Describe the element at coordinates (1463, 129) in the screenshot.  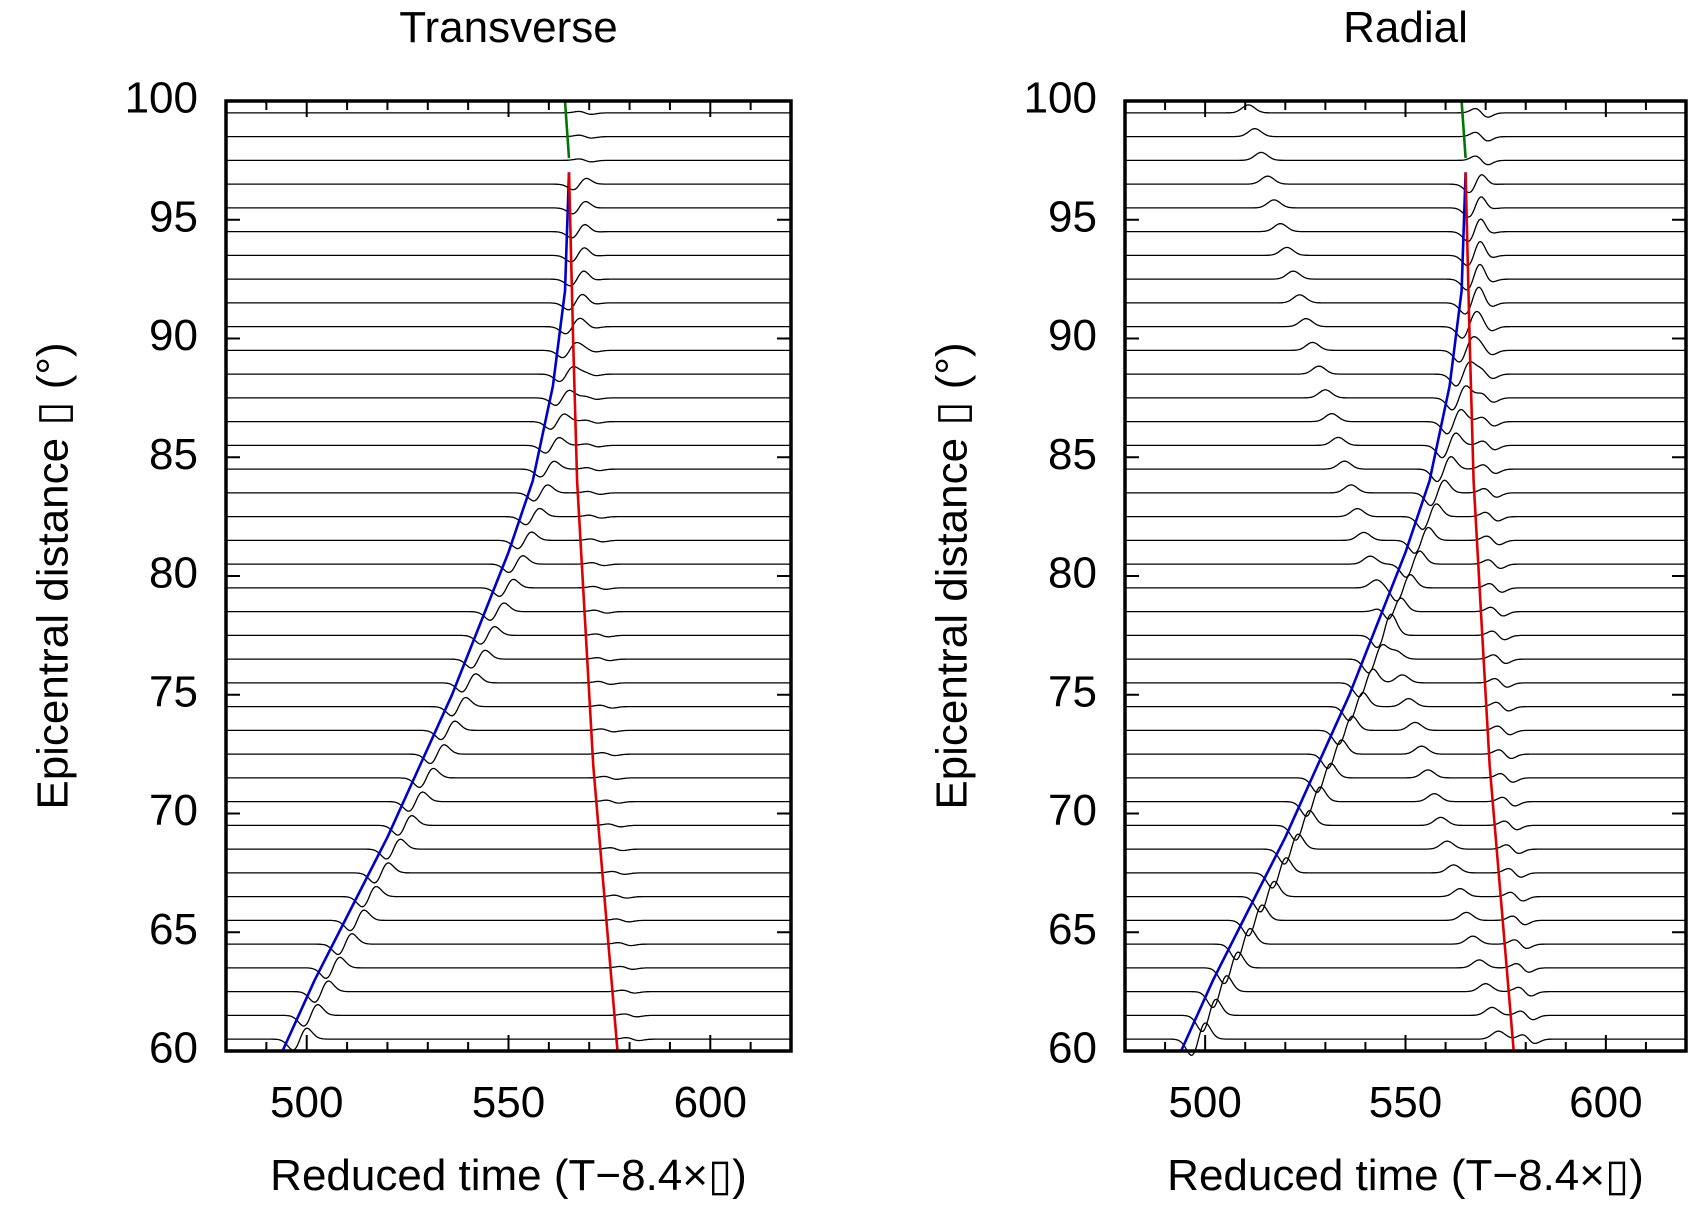
I see `radial-green-travel-time-curve` at that location.